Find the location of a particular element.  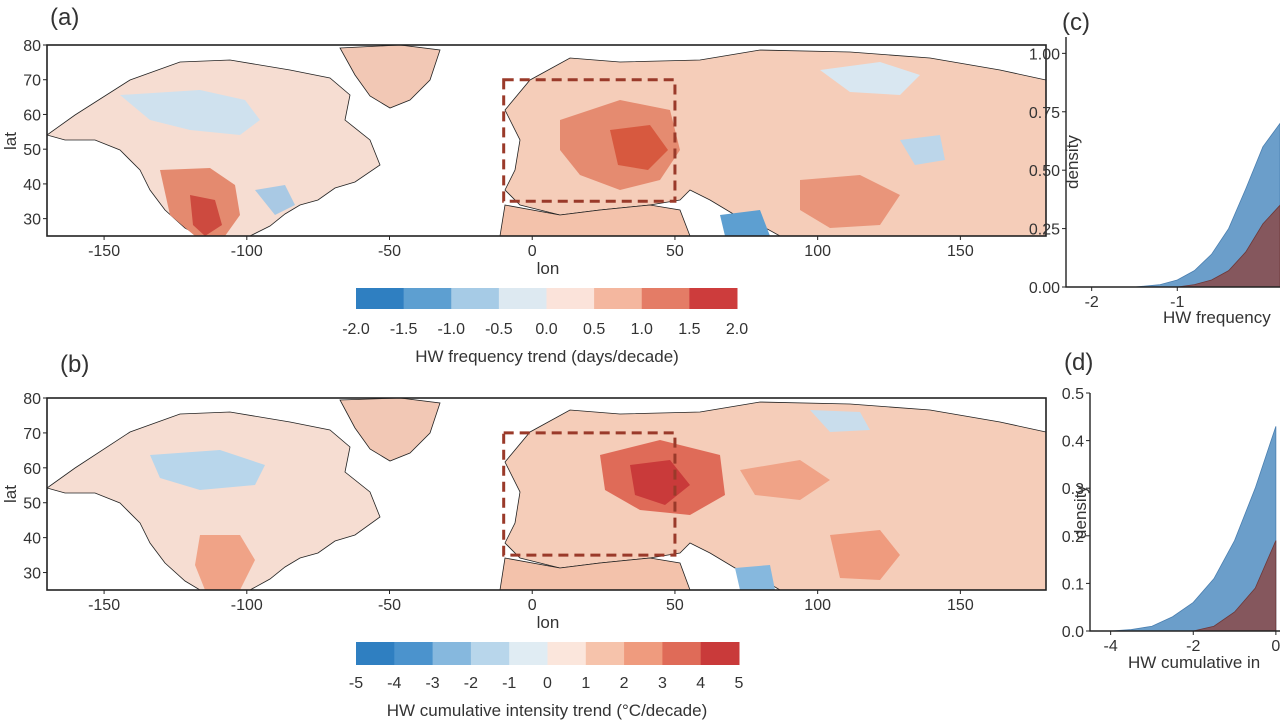

highlight-box-europe-b is located at coordinates (589, 494).